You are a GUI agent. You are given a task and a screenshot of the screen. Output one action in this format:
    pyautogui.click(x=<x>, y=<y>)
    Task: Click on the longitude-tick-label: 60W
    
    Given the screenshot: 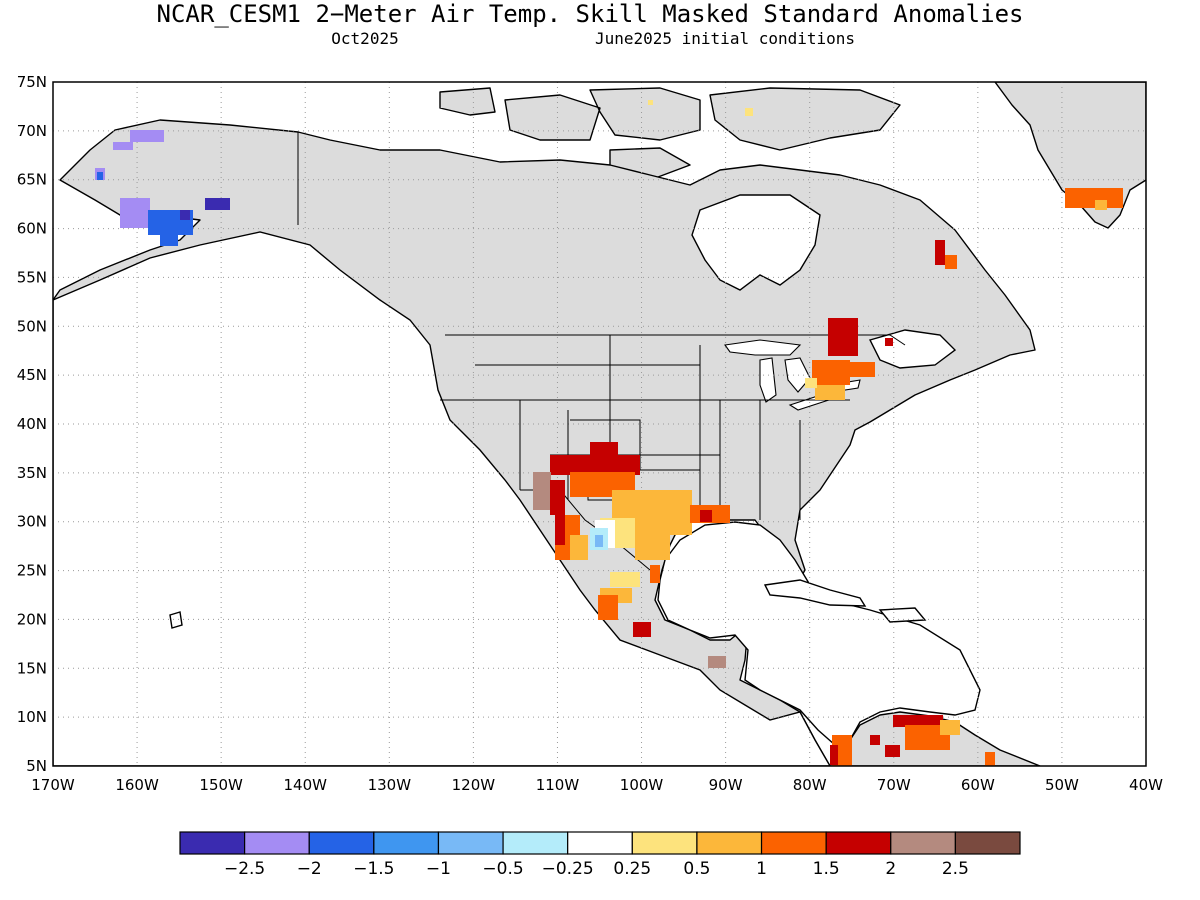 What is the action you would take?
    pyautogui.click(x=978, y=785)
    